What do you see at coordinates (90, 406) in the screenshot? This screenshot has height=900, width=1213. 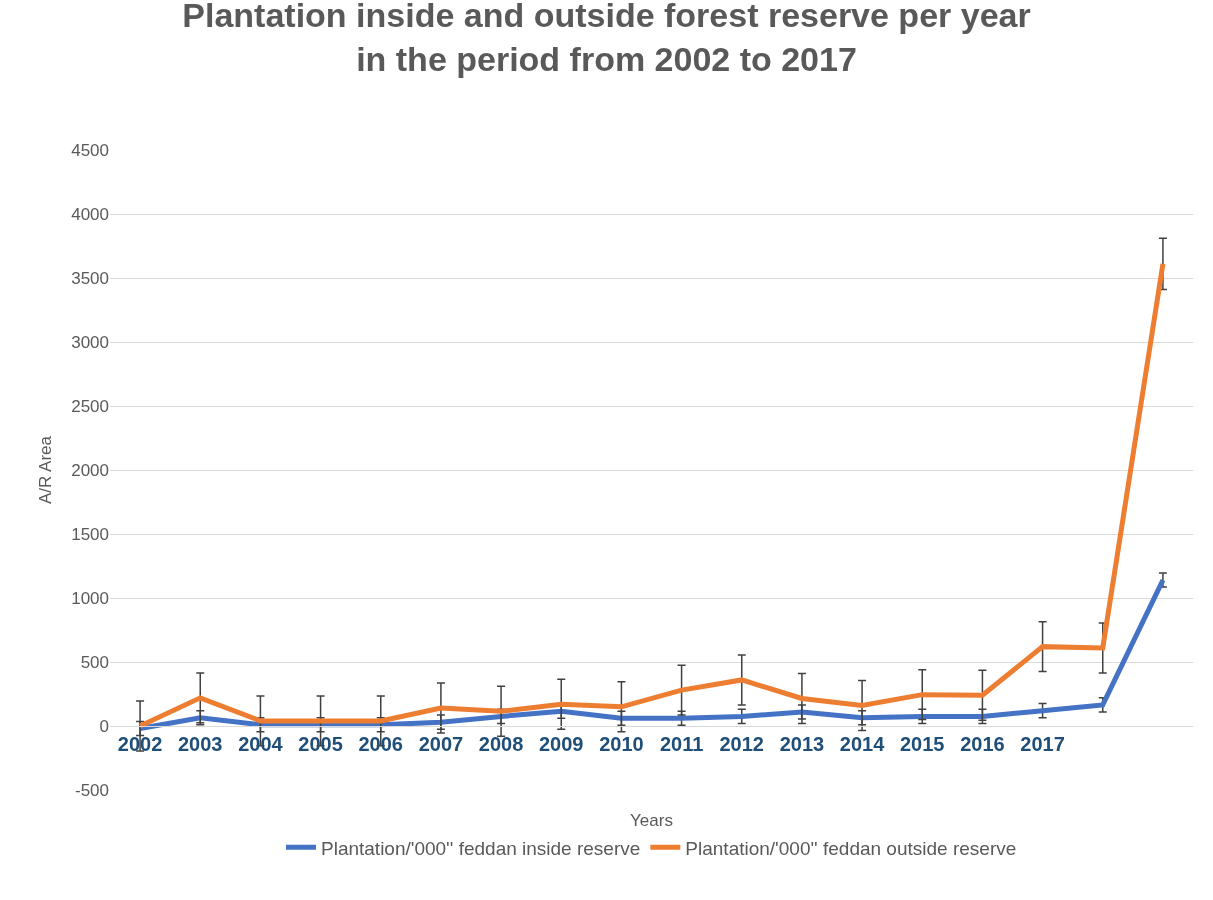 I see `y-tick-label: 2500` at bounding box center [90, 406].